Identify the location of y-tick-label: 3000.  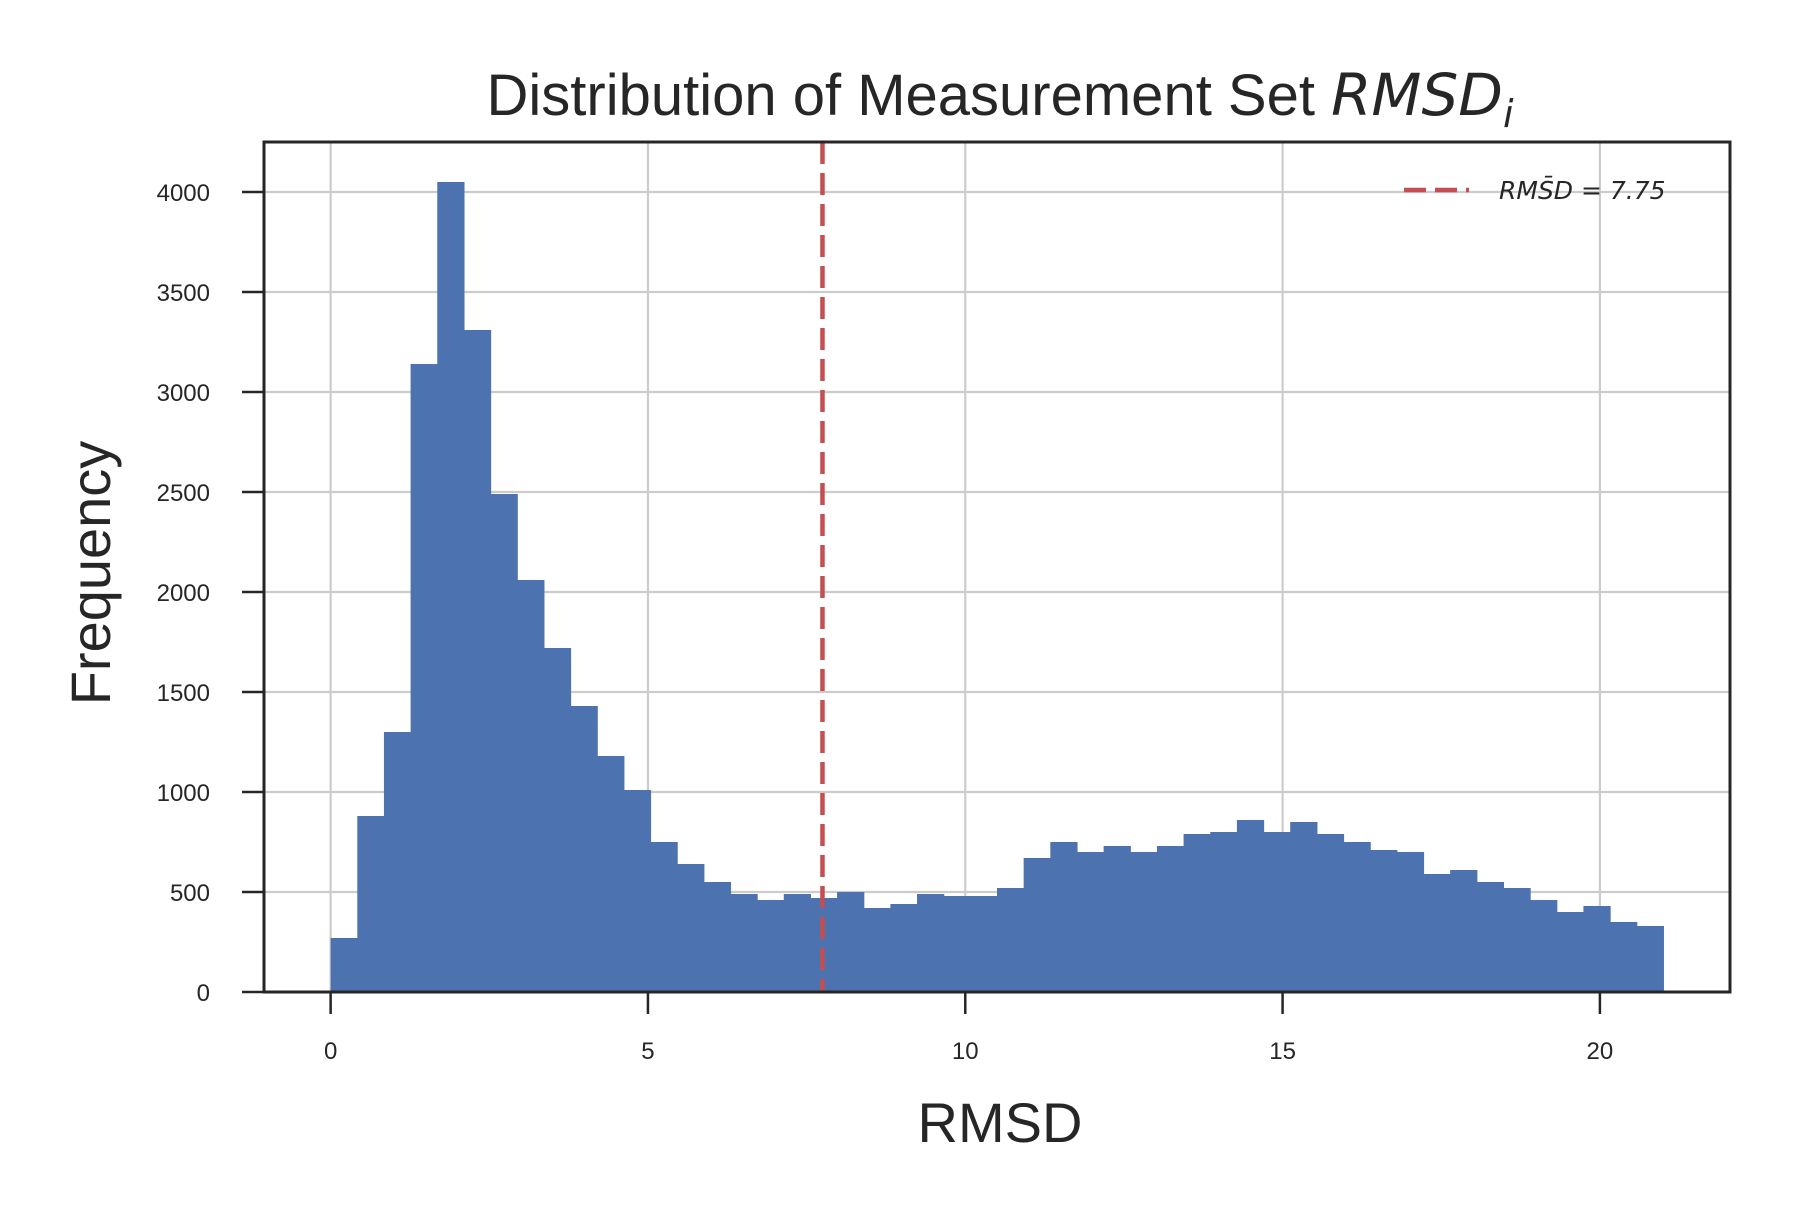
(183, 393).